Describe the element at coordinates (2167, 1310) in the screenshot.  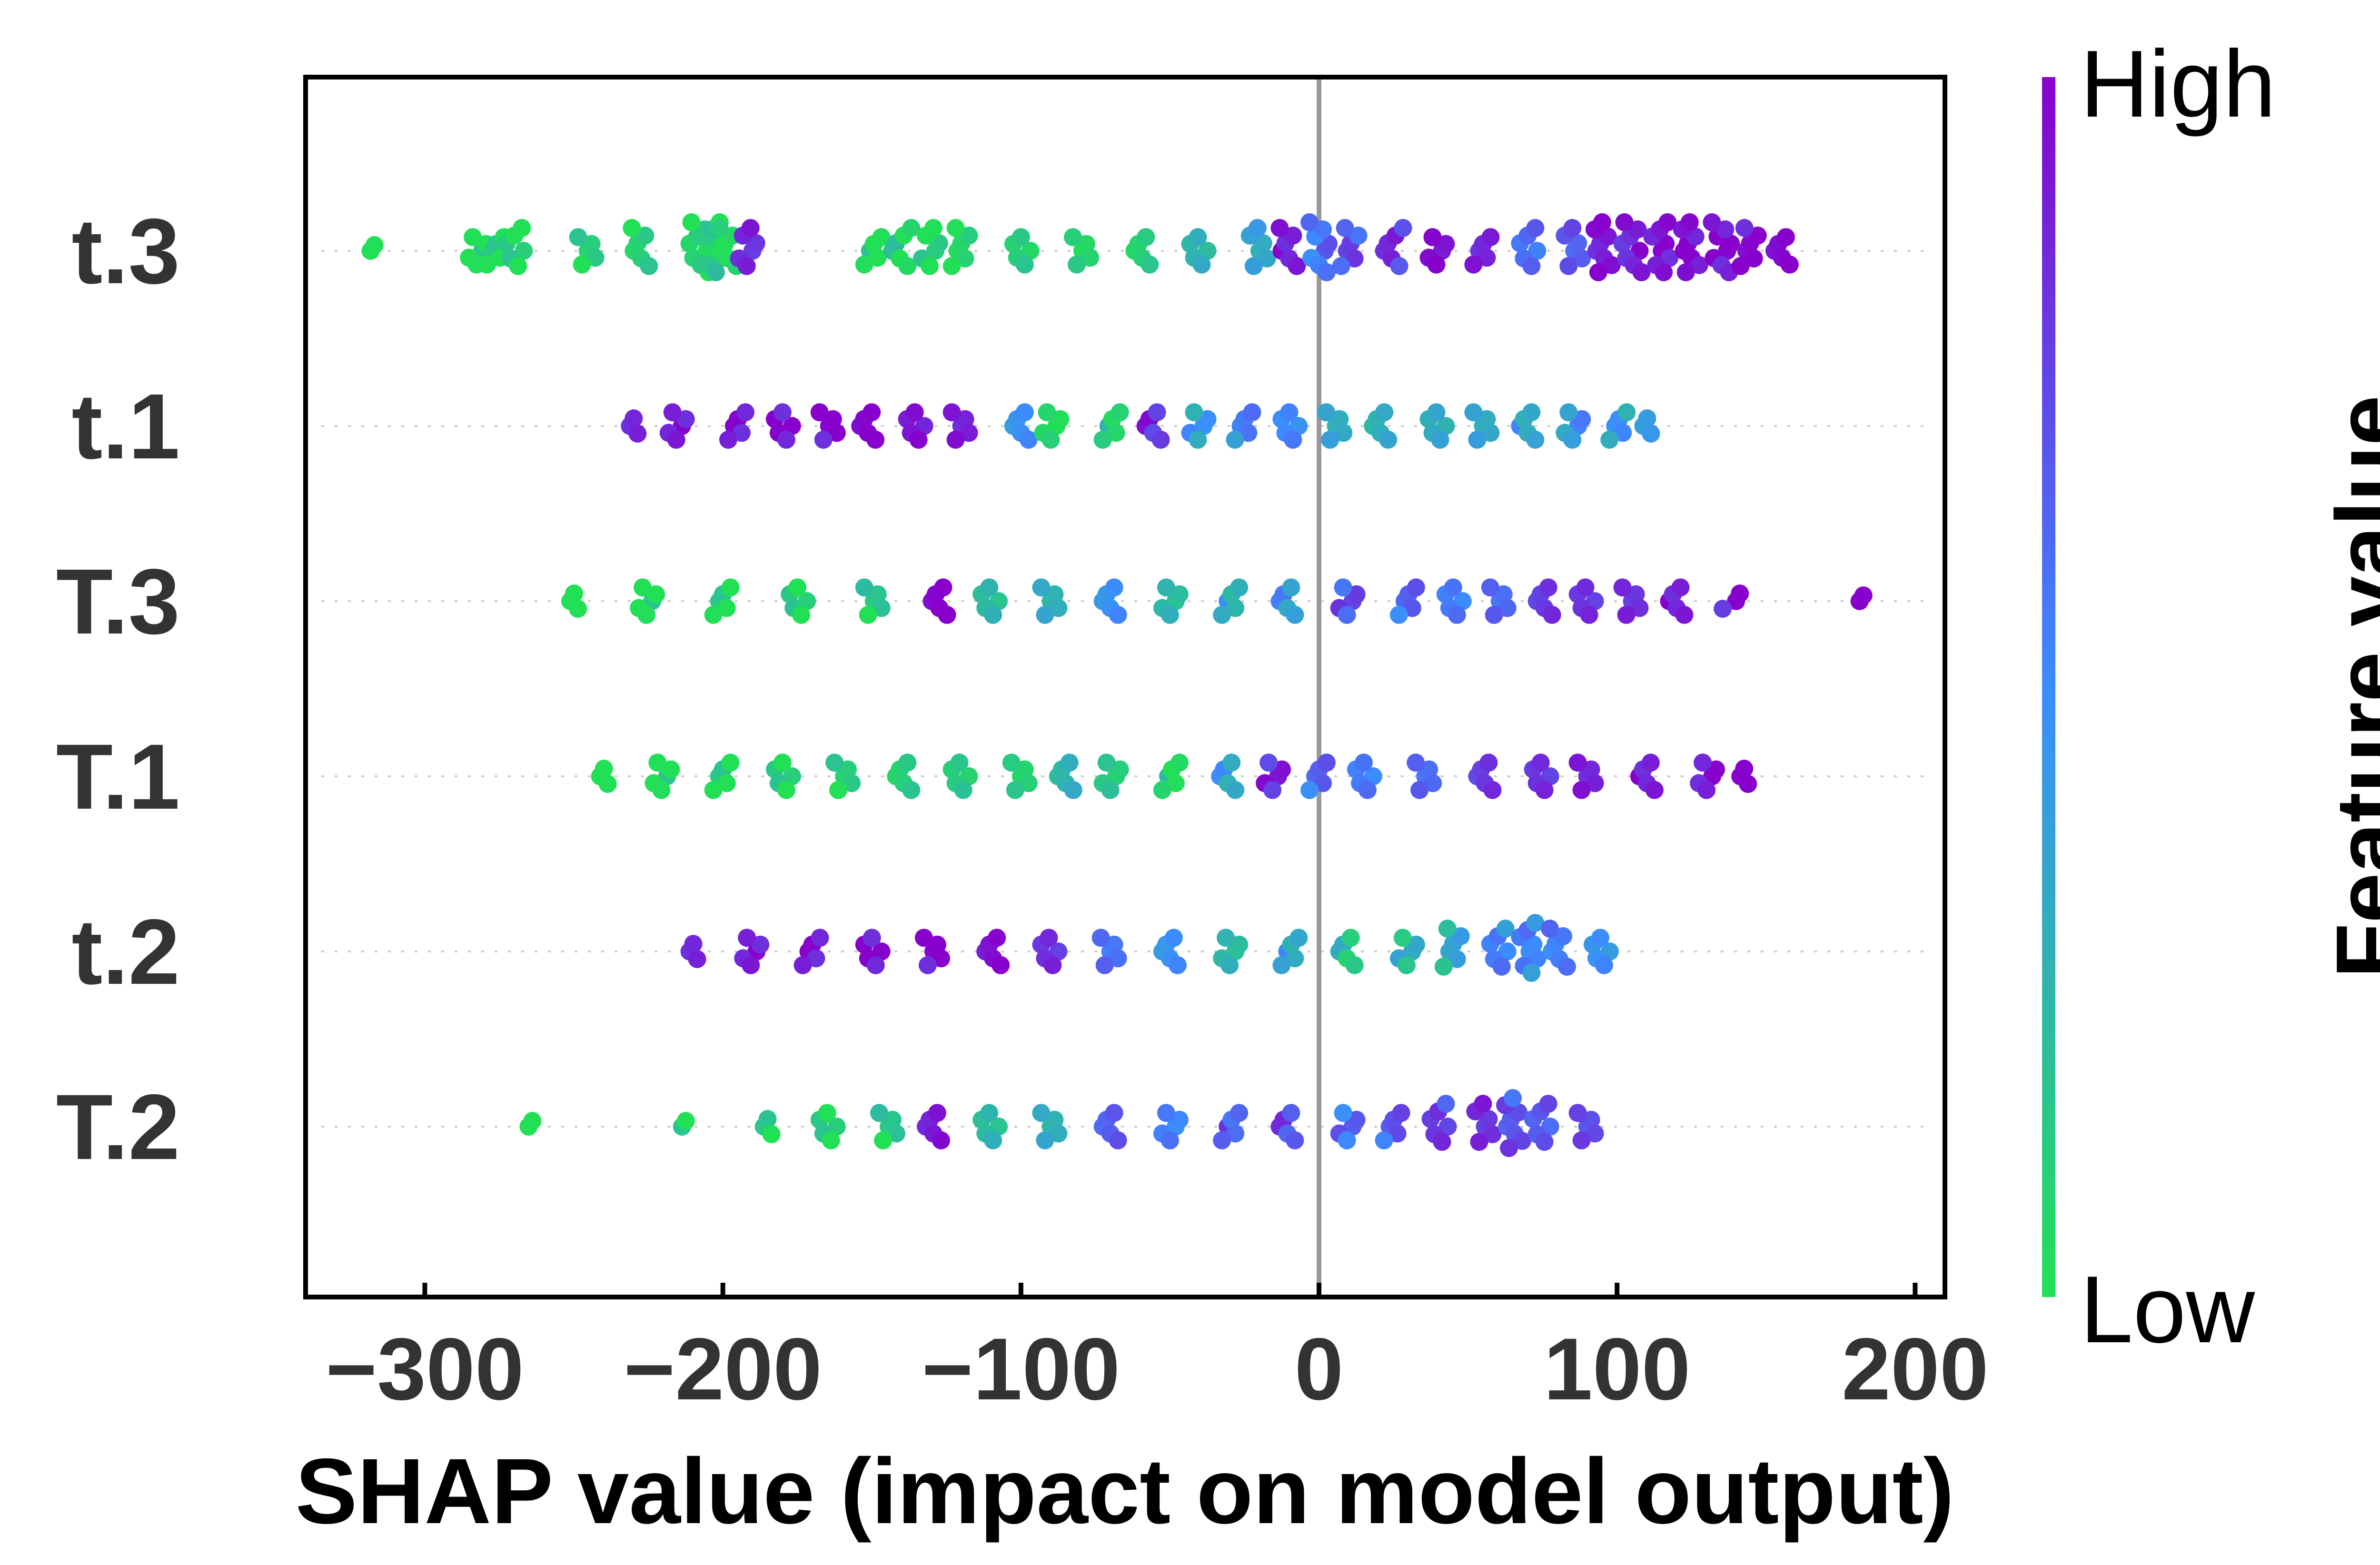
I see `colorbar-low-label: Low` at that location.